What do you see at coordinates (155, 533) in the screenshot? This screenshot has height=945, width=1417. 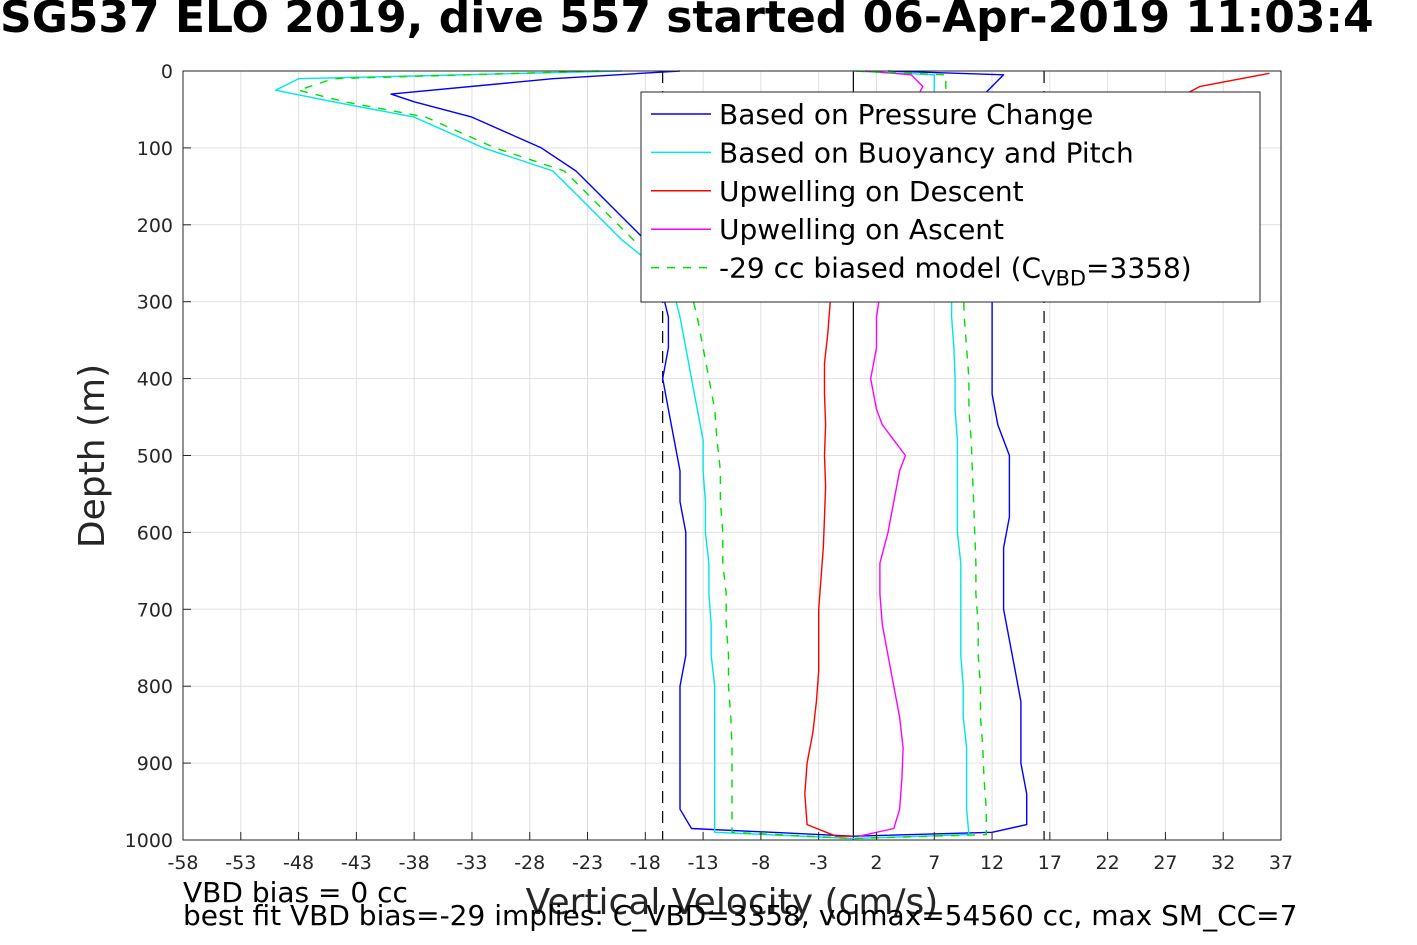 I see `y-tick-label: 600` at bounding box center [155, 533].